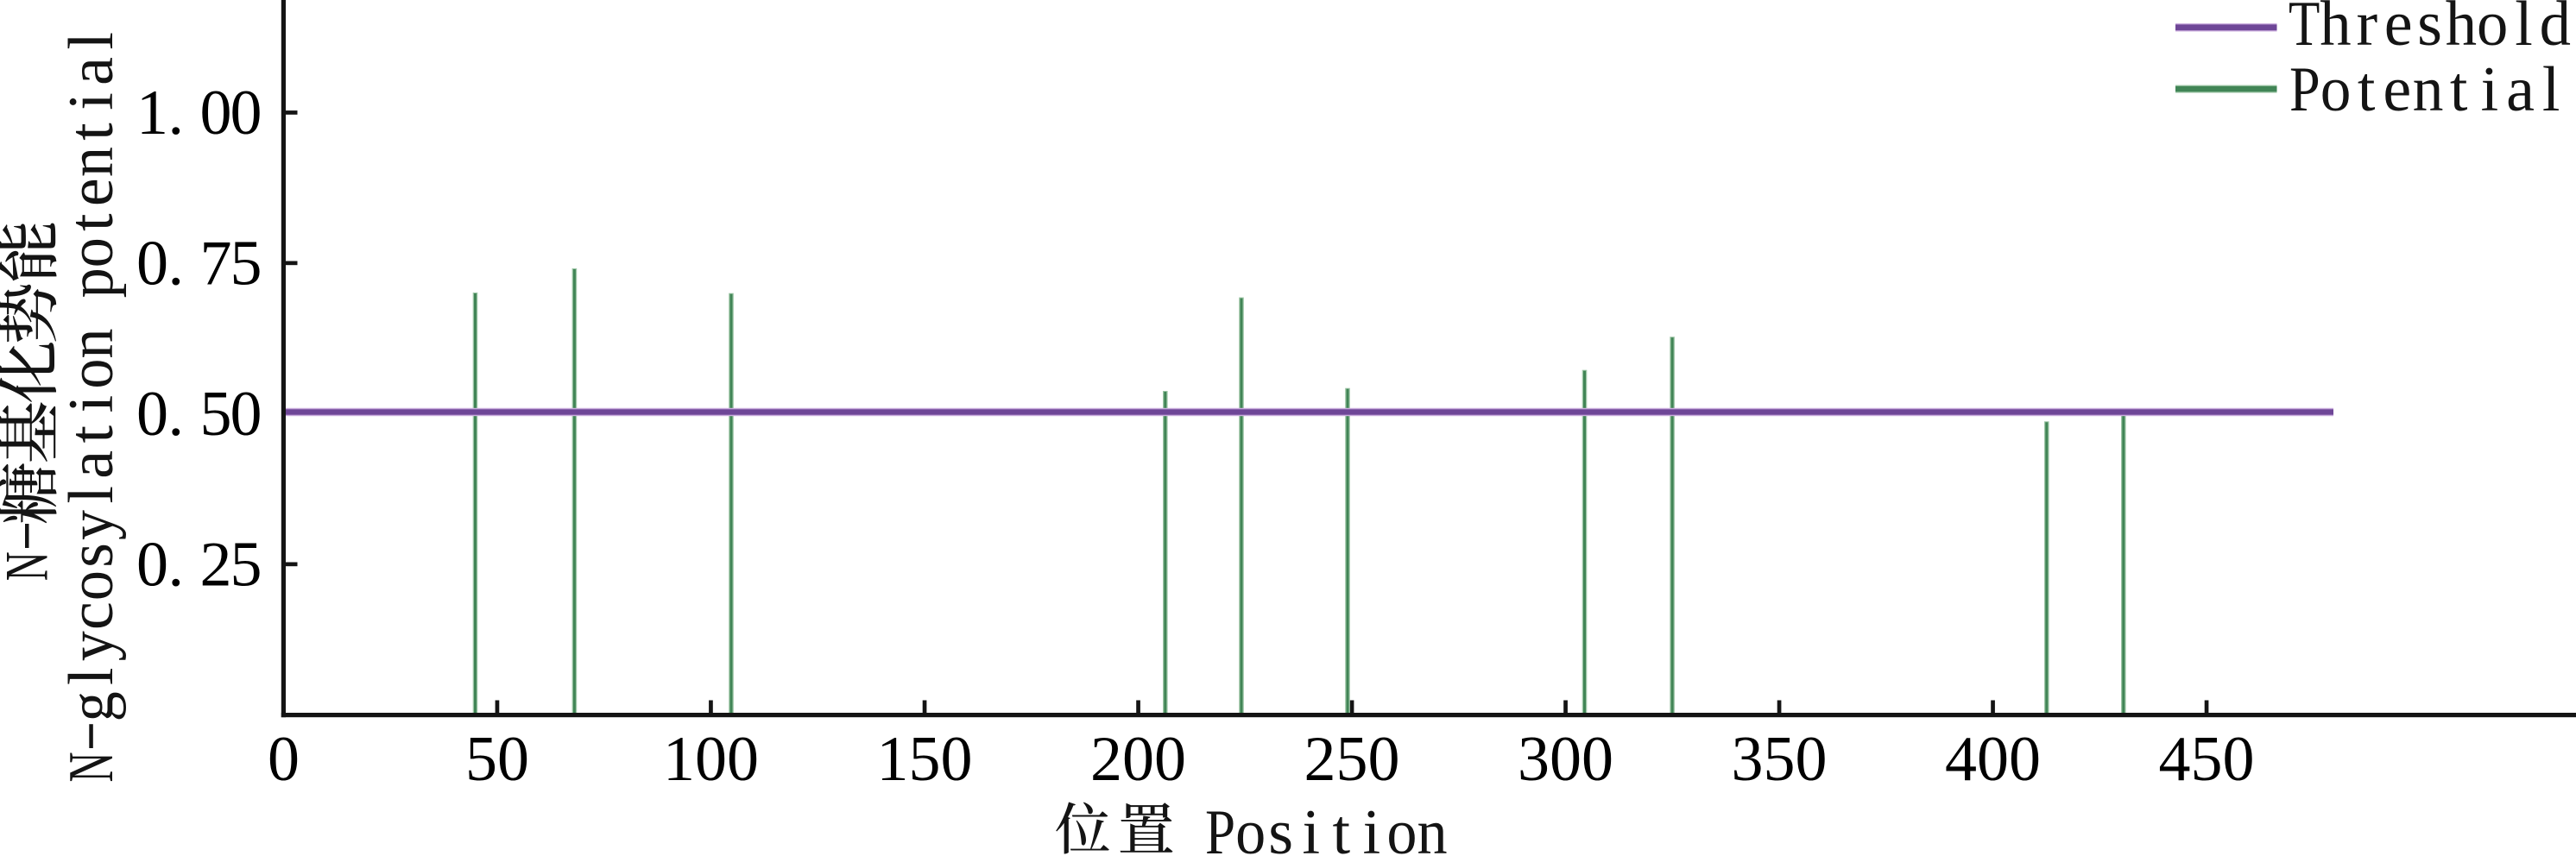 Image resolution: width=2576 pixels, height=856 pixels. I want to click on svg-text: p, so click(90, 283).